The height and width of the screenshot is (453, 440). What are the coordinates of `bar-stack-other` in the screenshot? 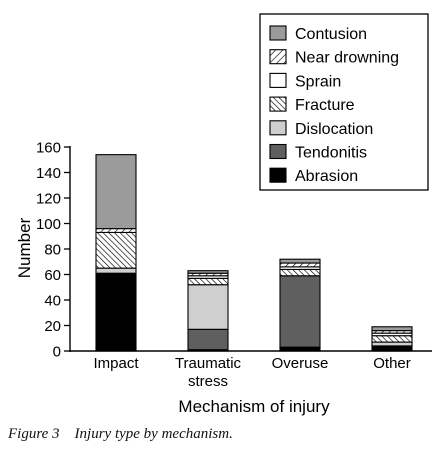 It's located at (392, 339).